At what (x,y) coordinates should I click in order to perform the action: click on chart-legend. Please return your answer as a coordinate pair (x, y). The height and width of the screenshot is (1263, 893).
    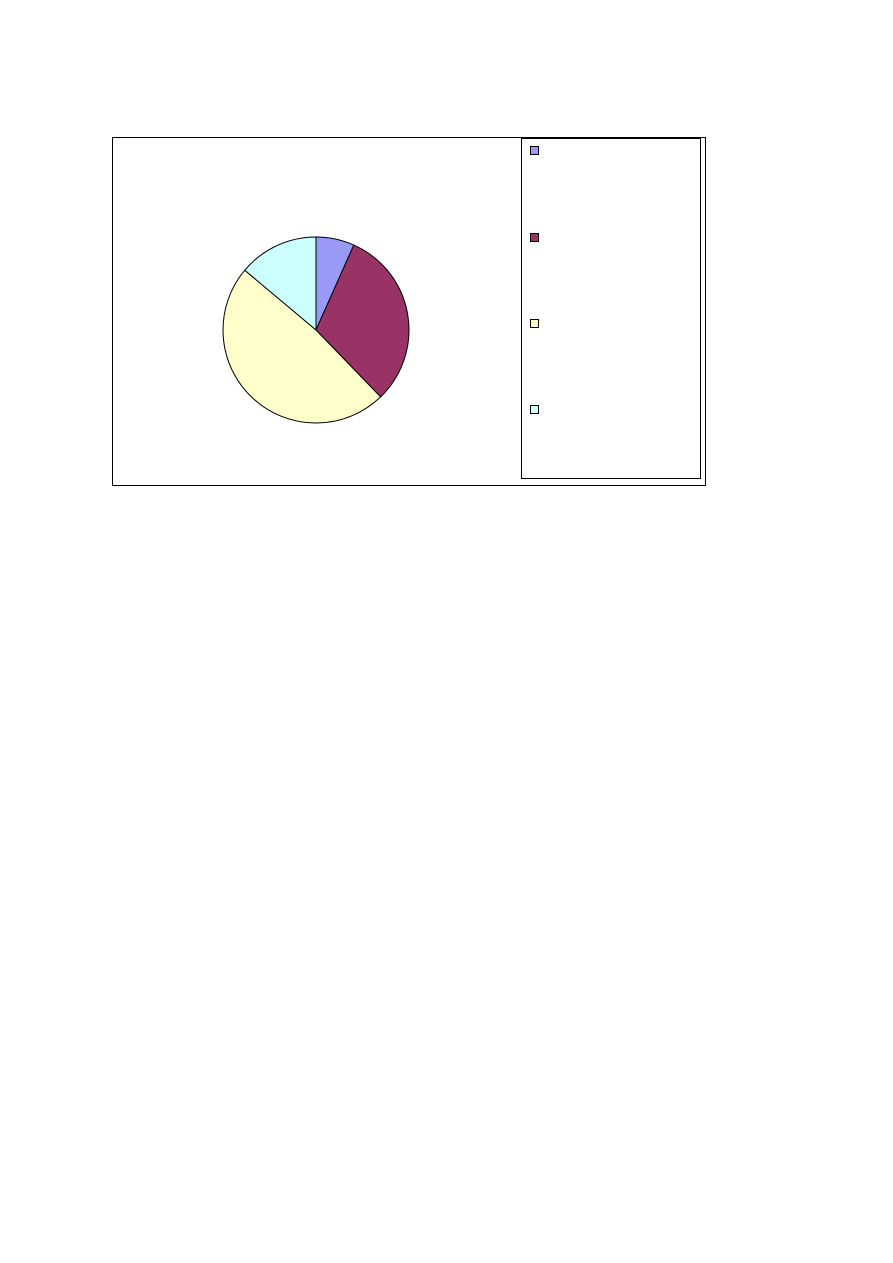
    Looking at the image, I should click on (611, 308).